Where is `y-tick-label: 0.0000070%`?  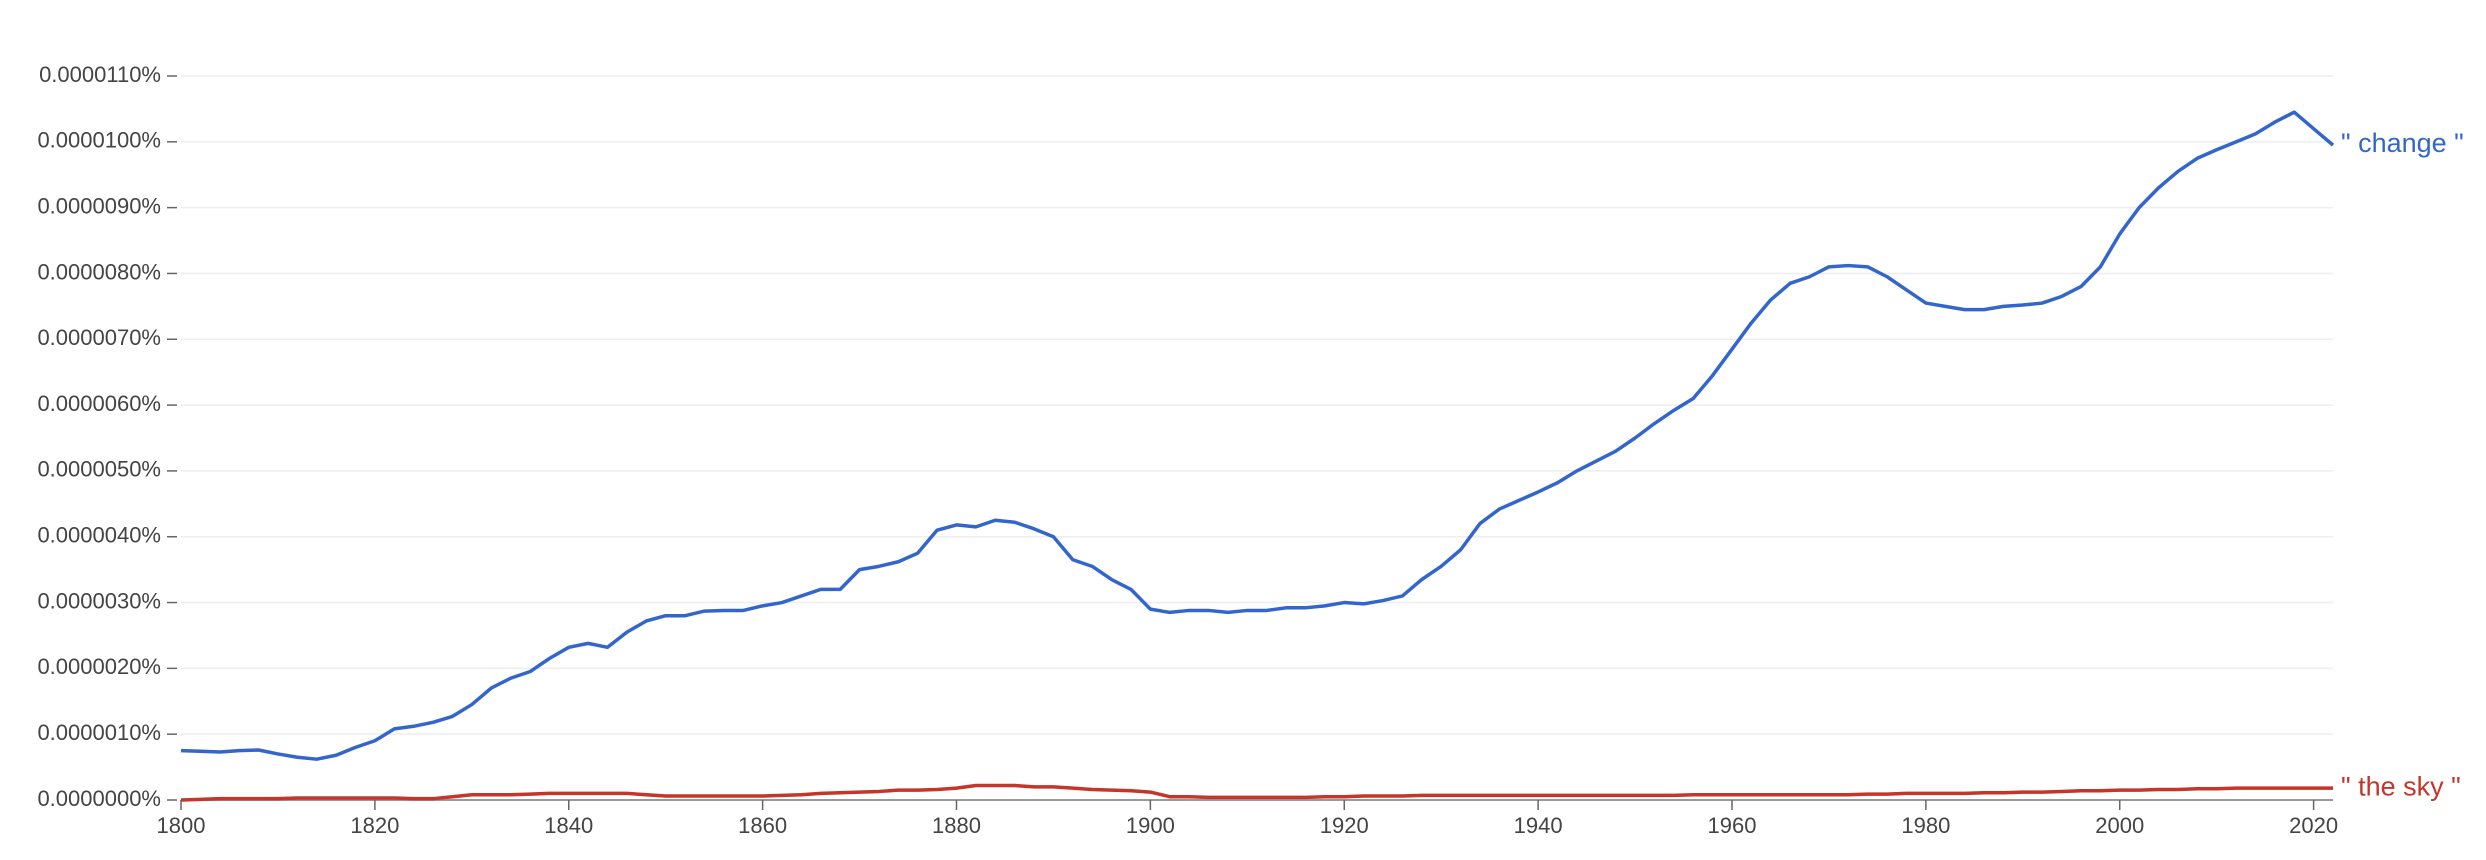
y-tick-label: 0.0000070% is located at coordinates (99, 337).